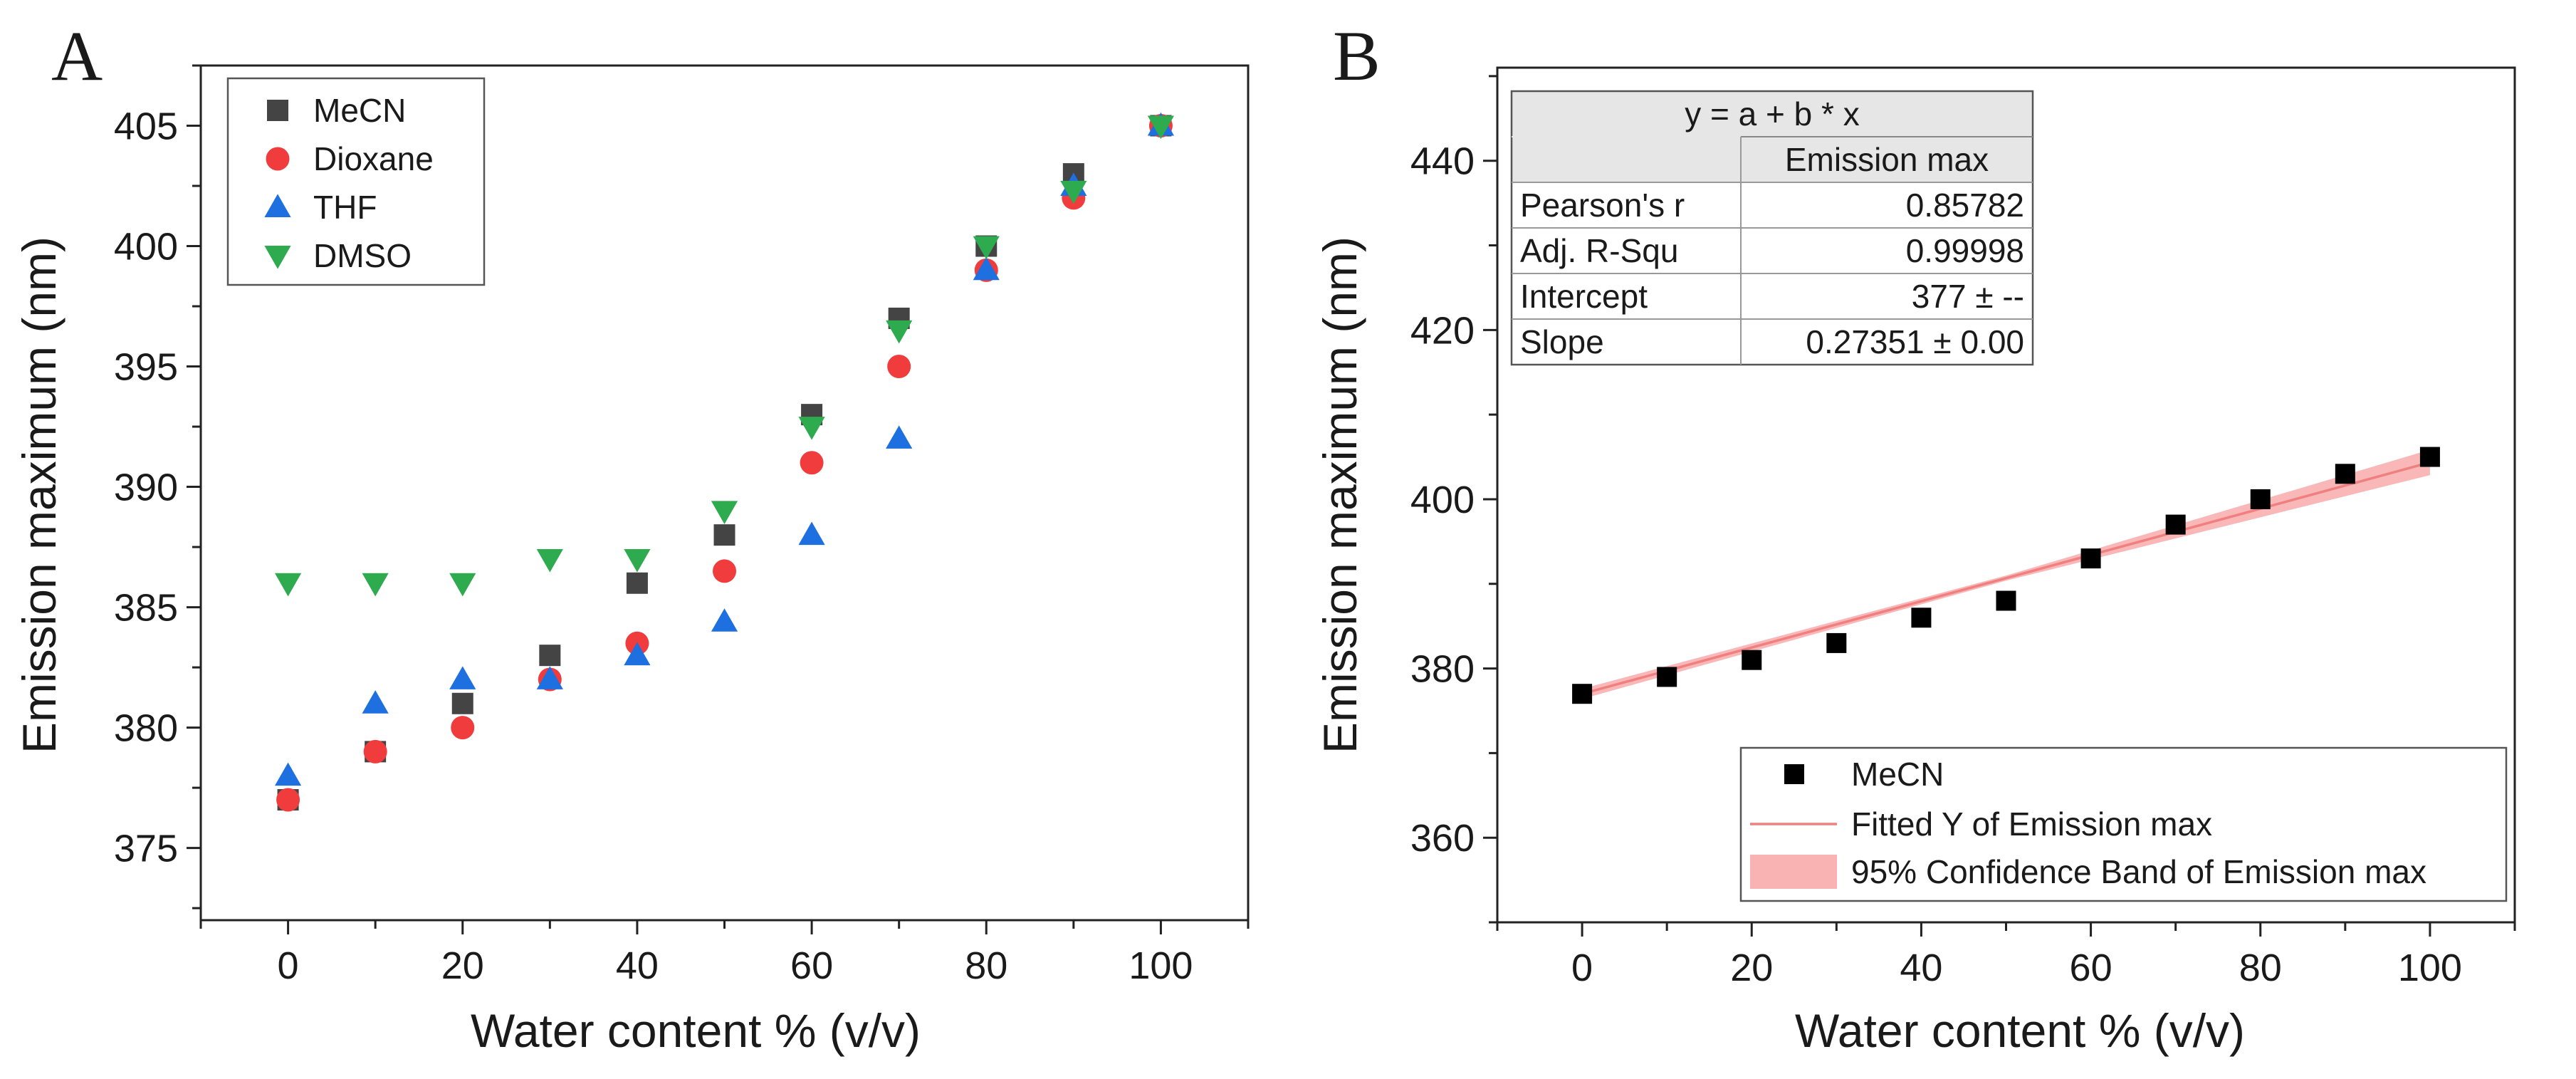 This screenshot has height=1079, width=2576. What do you see at coordinates (696, 1031) in the screenshot?
I see `panel-a-x-axis-title: Water content % (v/v)` at bounding box center [696, 1031].